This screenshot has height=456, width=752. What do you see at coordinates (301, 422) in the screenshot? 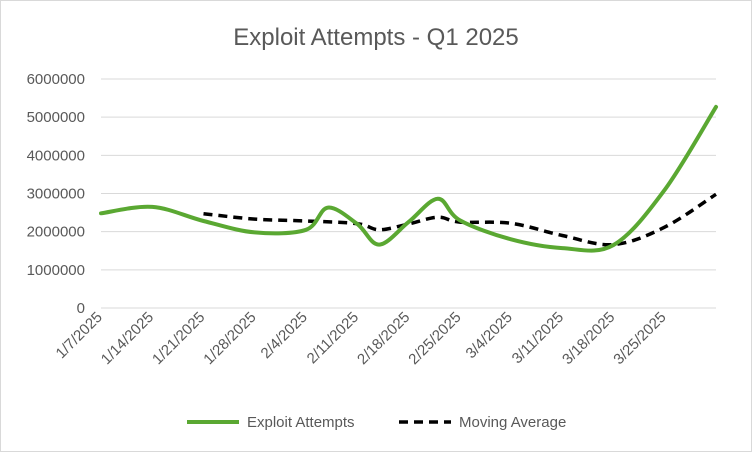
I see `legend-label: Exploit Attempts` at bounding box center [301, 422].